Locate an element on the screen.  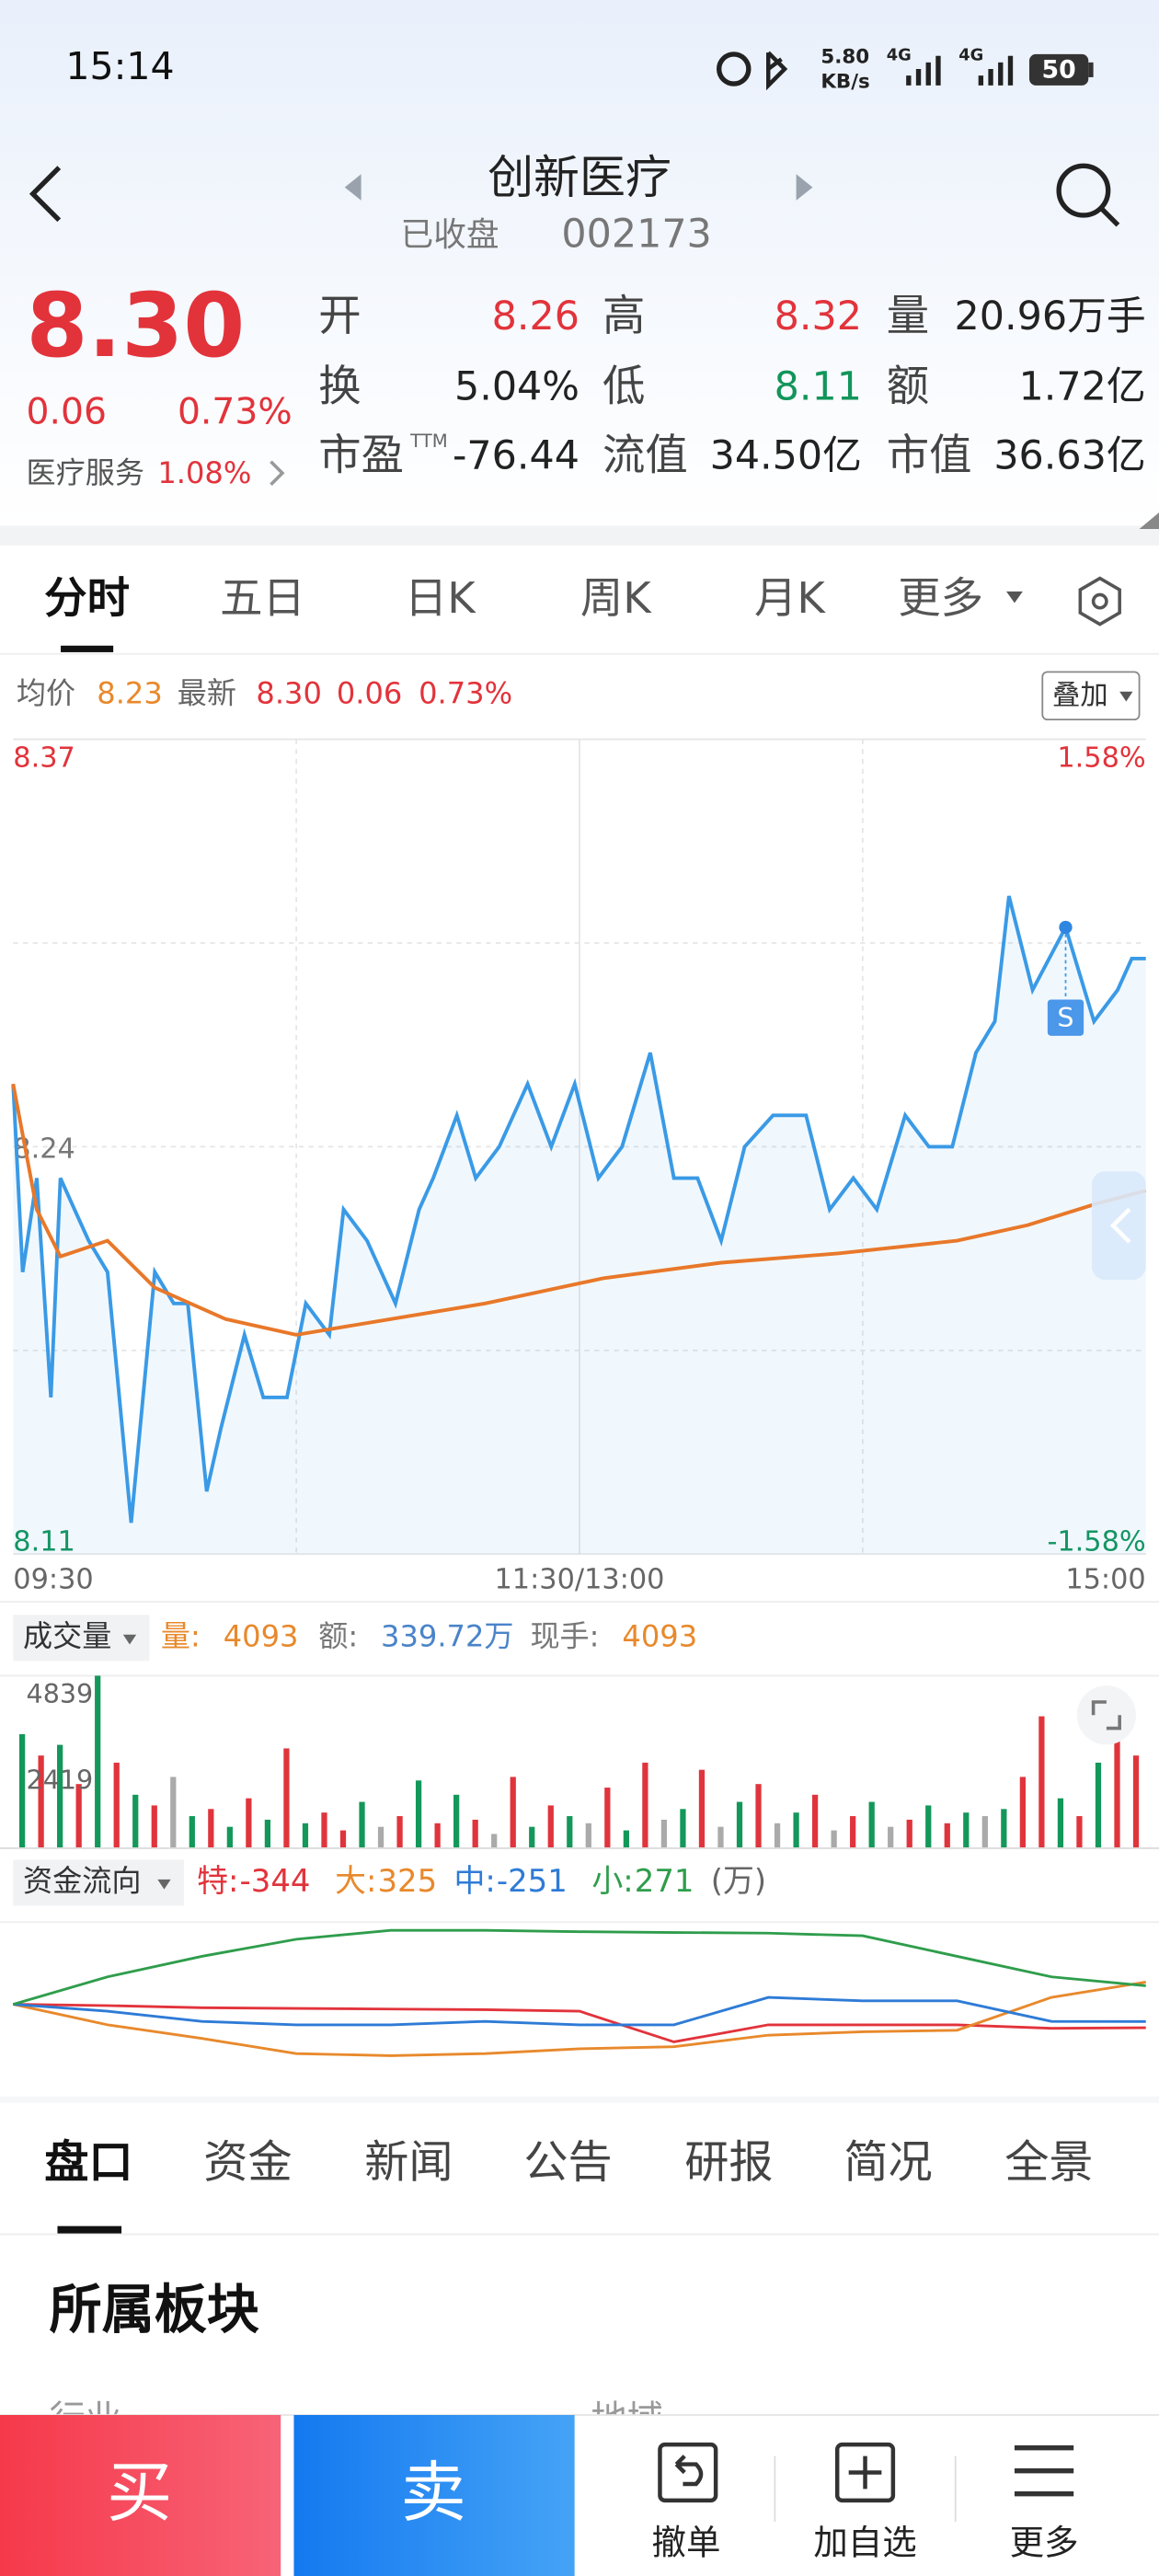
action-label: 加自选 is located at coordinates (864, 2543).